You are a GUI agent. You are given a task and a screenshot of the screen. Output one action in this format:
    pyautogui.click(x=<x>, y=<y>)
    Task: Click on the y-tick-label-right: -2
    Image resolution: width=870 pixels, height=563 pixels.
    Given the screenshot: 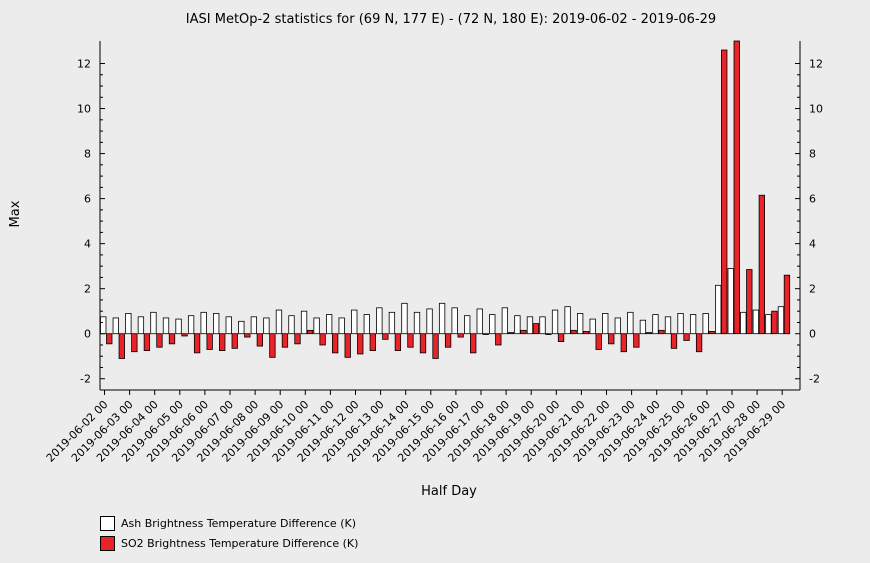 What is the action you would take?
    pyautogui.click(x=814, y=379)
    